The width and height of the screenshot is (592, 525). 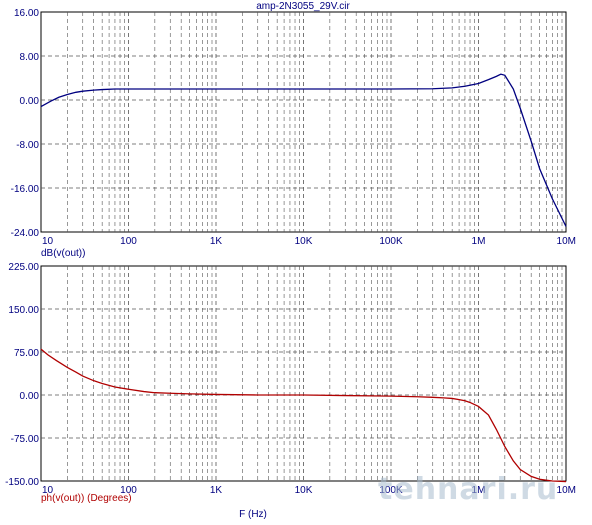 What do you see at coordinates (468, 489) in the screenshot?
I see `watermark: tehnari.ru` at bounding box center [468, 489].